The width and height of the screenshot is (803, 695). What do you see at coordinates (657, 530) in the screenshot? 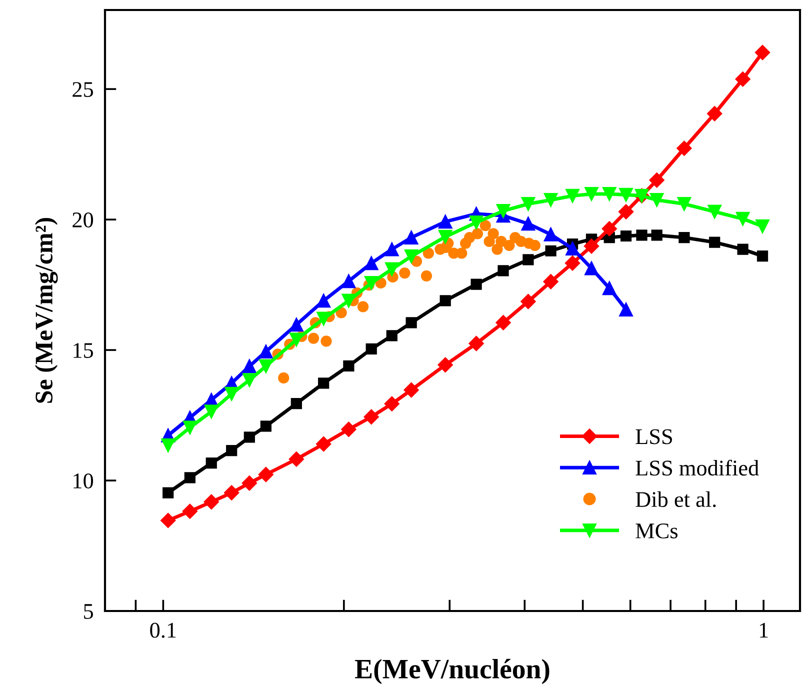
I see `legend-label: MCs` at bounding box center [657, 530].